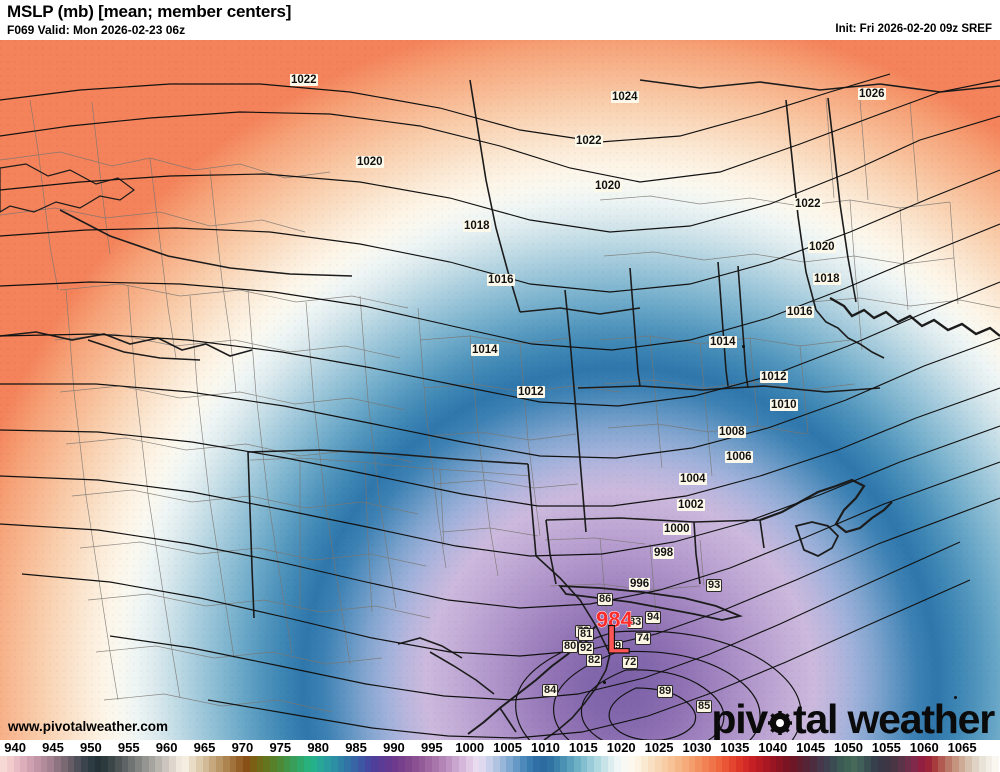 This screenshot has width=1000, height=772. I want to click on colorbar-tick: 950, so click(91, 747).